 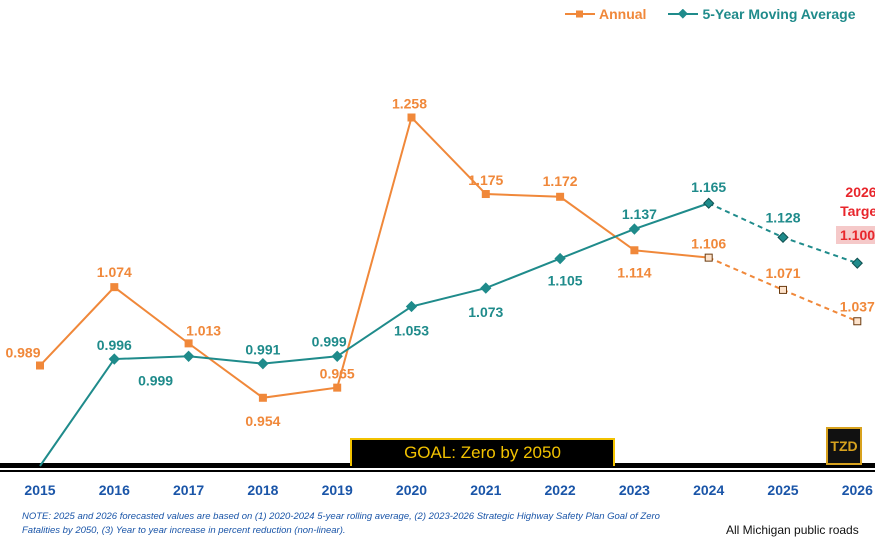 What do you see at coordinates (708, 244) in the screenshot?
I see `data-label: 1.106` at bounding box center [708, 244].